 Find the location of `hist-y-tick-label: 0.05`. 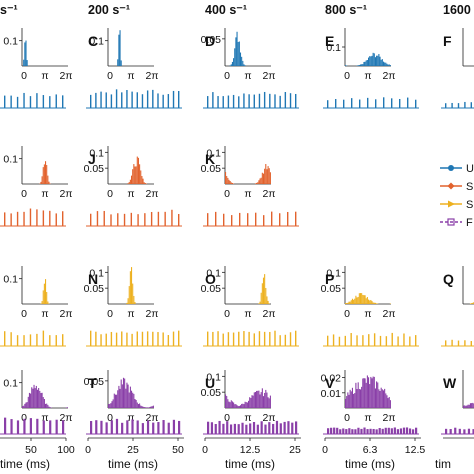

hist-y-tick-label: 0.05 is located at coordinates (211, 40).